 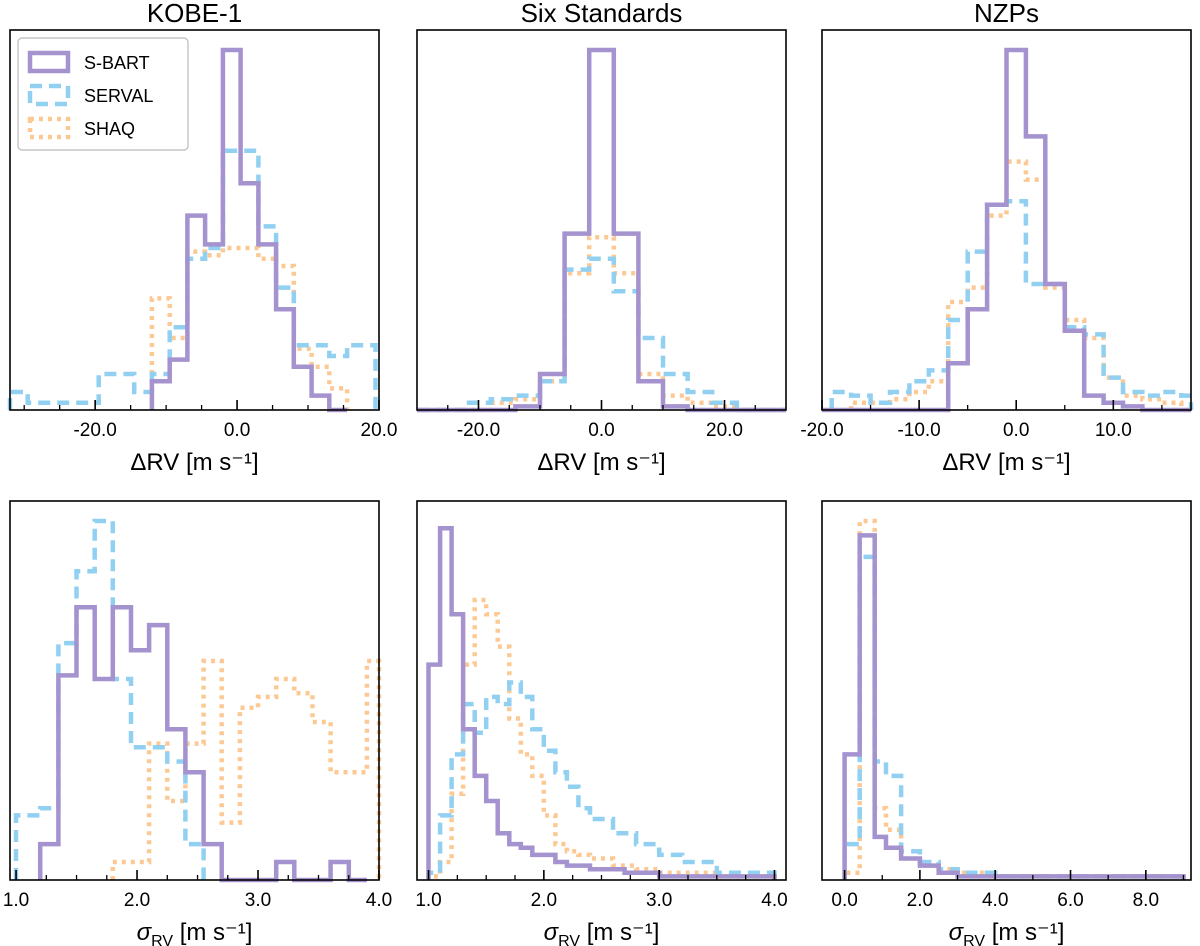 I want to click on panel-5: 1.0 2.0 3.0 4.0 σRV [m s⁻¹], so click(x=601, y=723).